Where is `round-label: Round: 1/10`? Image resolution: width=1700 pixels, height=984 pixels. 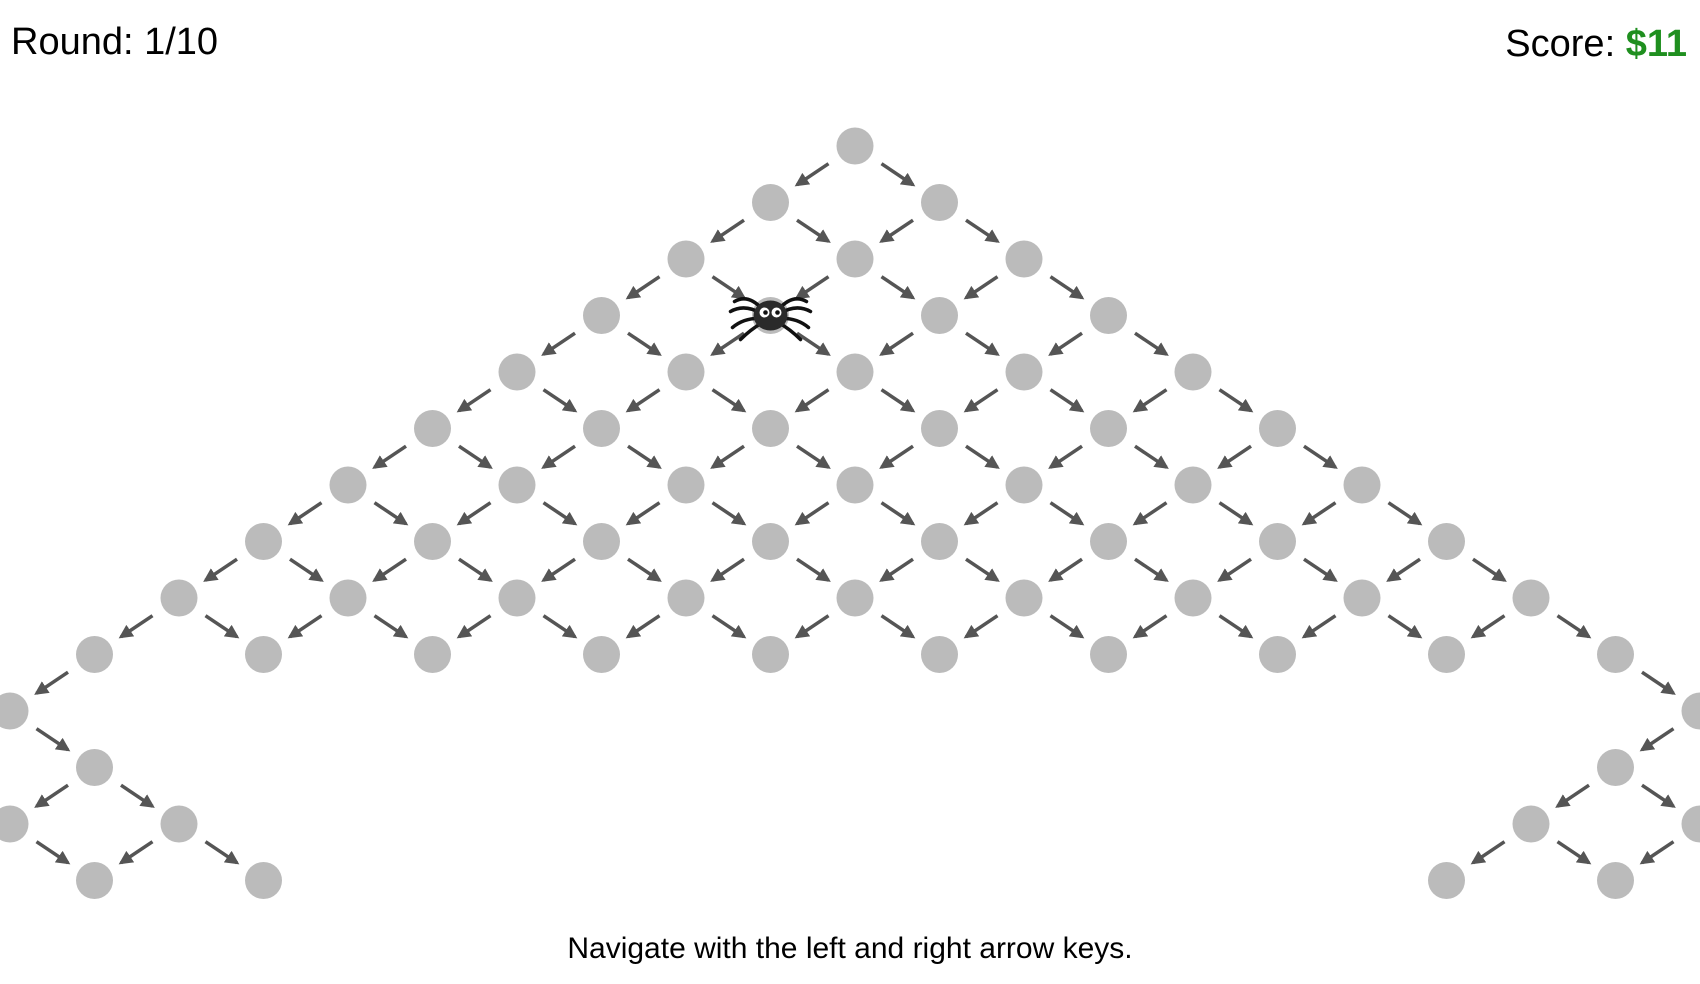
round-label: Round: 1/10 is located at coordinates (115, 42).